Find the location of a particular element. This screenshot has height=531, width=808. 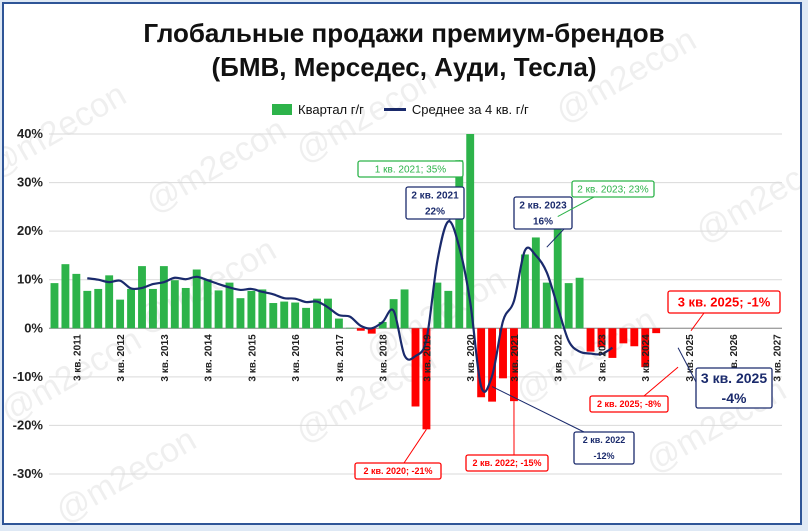

callout-q2-2020-leader is located at coordinates (415, 446).